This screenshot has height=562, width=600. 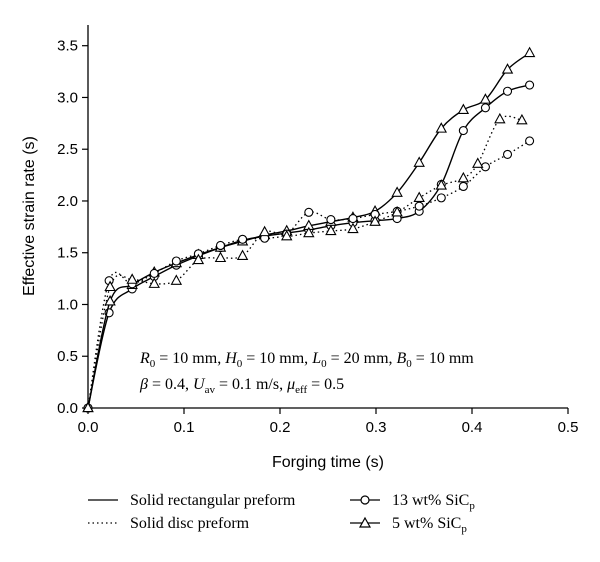 I want to click on x-axis-title: Forging time (s), so click(x=328, y=462).